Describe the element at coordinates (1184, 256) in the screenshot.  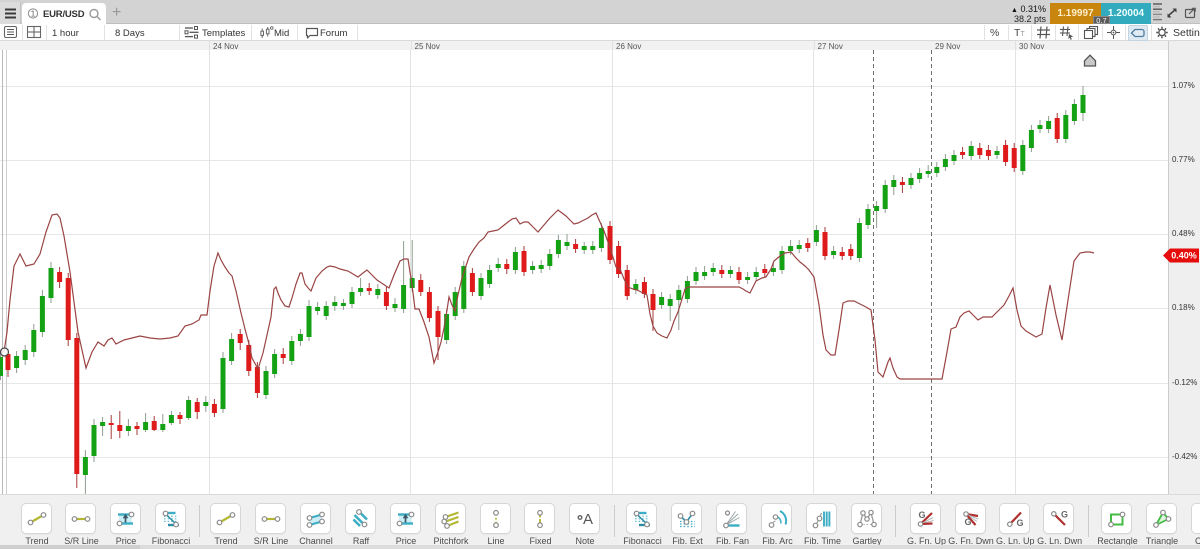
I see `svg-text: 0.40%` at that location.